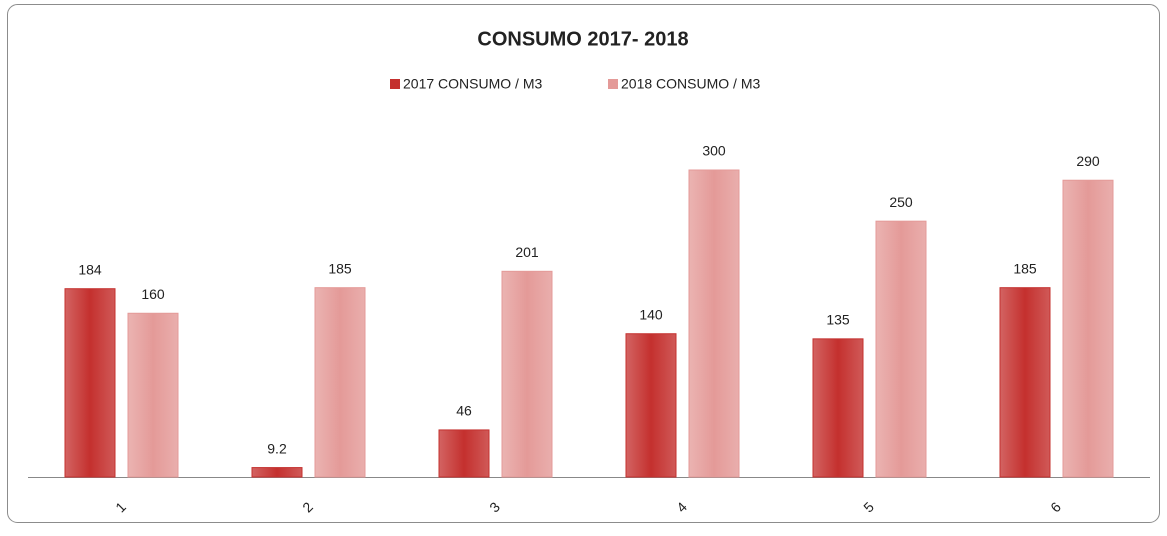  Describe the element at coordinates (714, 151) in the screenshot. I see `data-label: 300` at that location.